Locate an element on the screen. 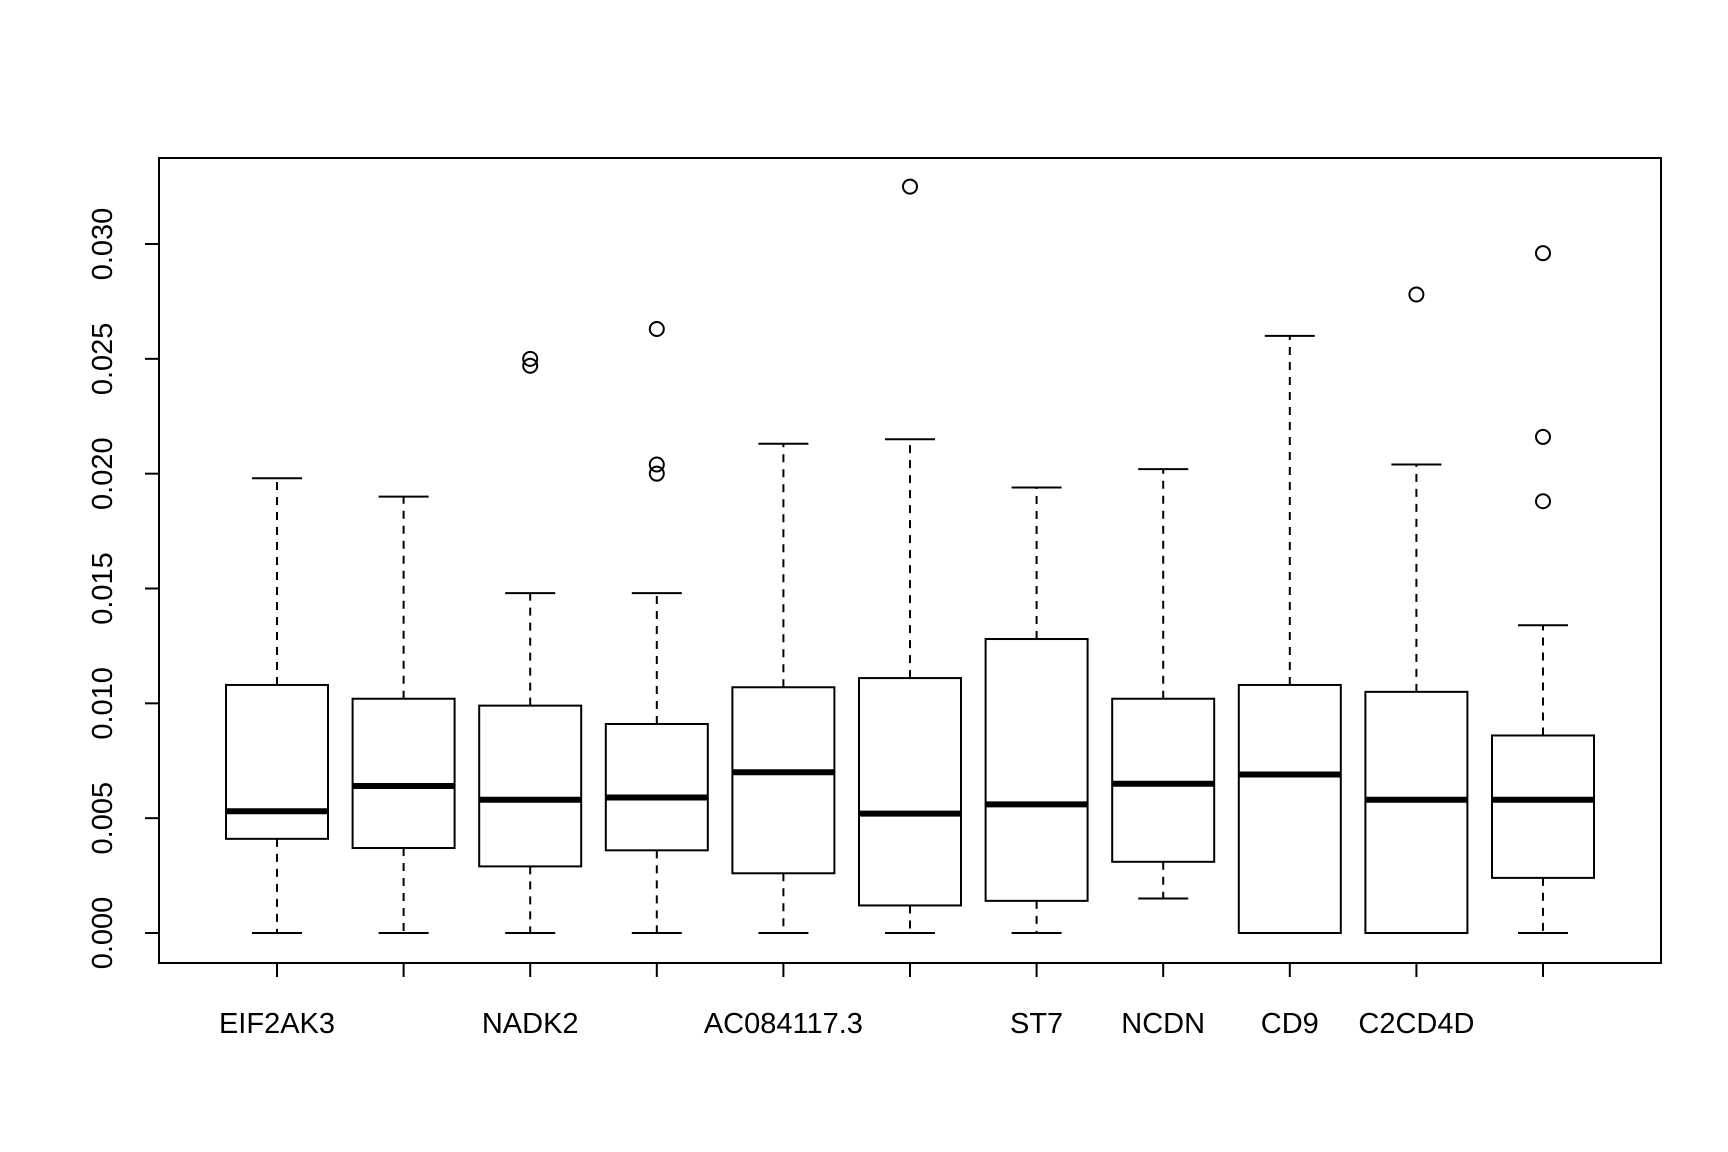 The height and width of the screenshot is (1152, 1728). y-tick-label: 0.000 is located at coordinates (103, 933).